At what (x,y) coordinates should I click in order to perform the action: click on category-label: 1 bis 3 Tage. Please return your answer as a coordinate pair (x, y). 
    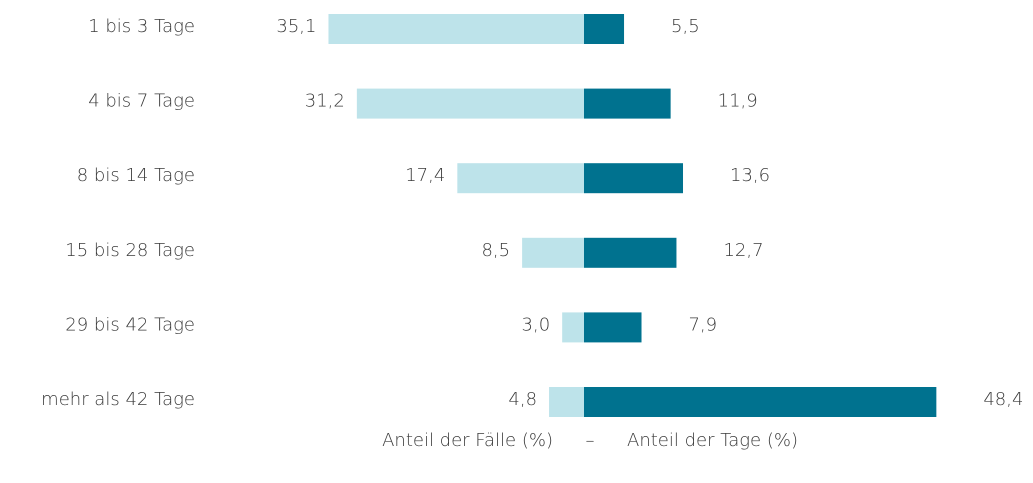
    Looking at the image, I should click on (141, 26).